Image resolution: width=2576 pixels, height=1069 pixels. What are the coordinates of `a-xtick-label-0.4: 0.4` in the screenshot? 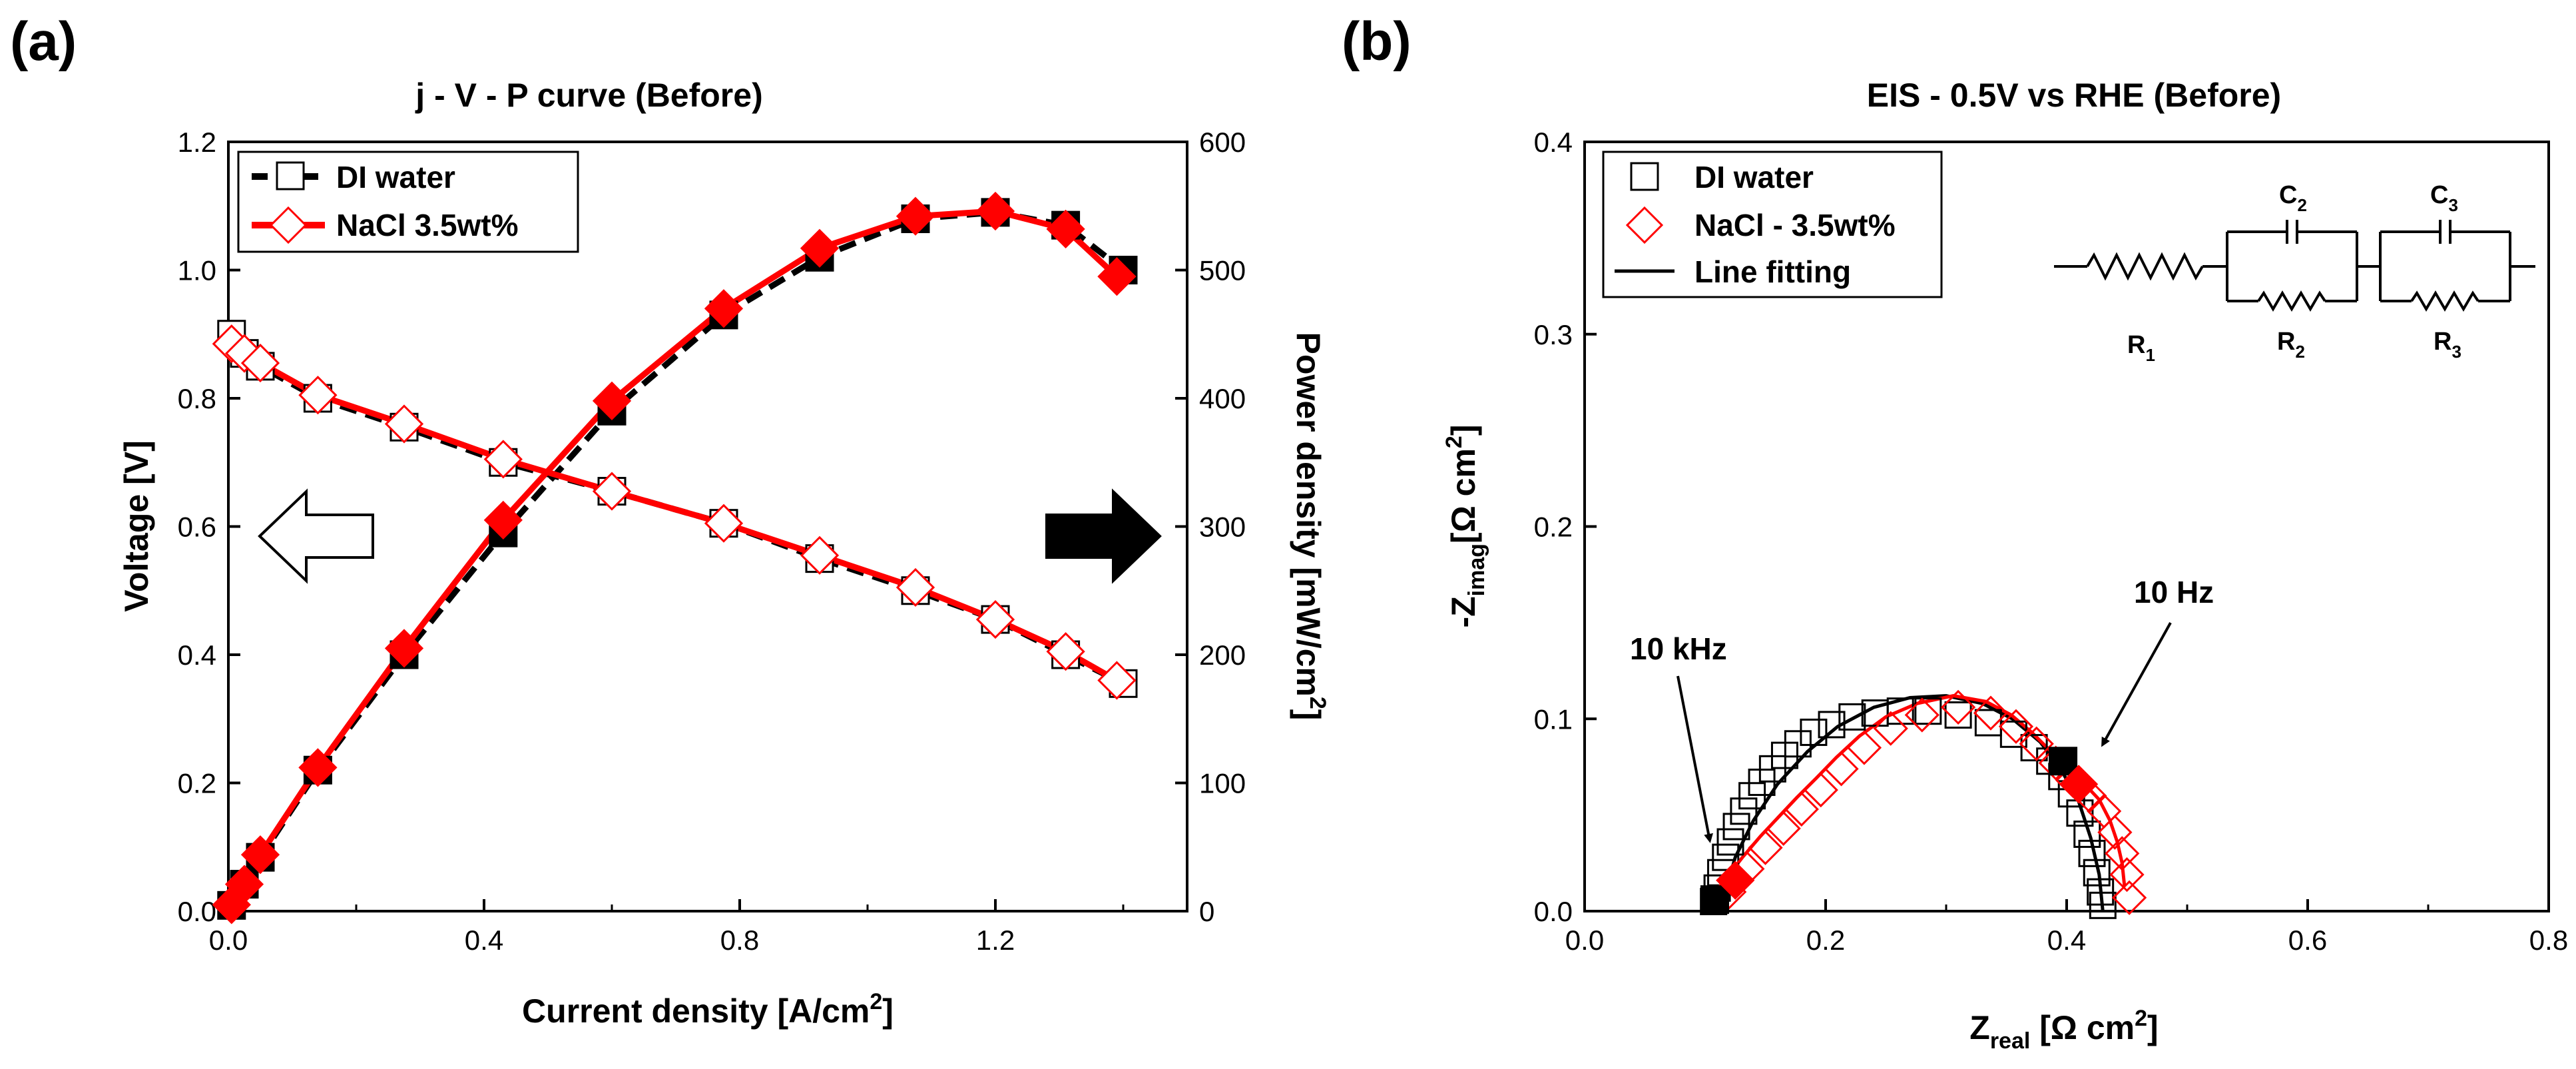 It's located at (484, 940).